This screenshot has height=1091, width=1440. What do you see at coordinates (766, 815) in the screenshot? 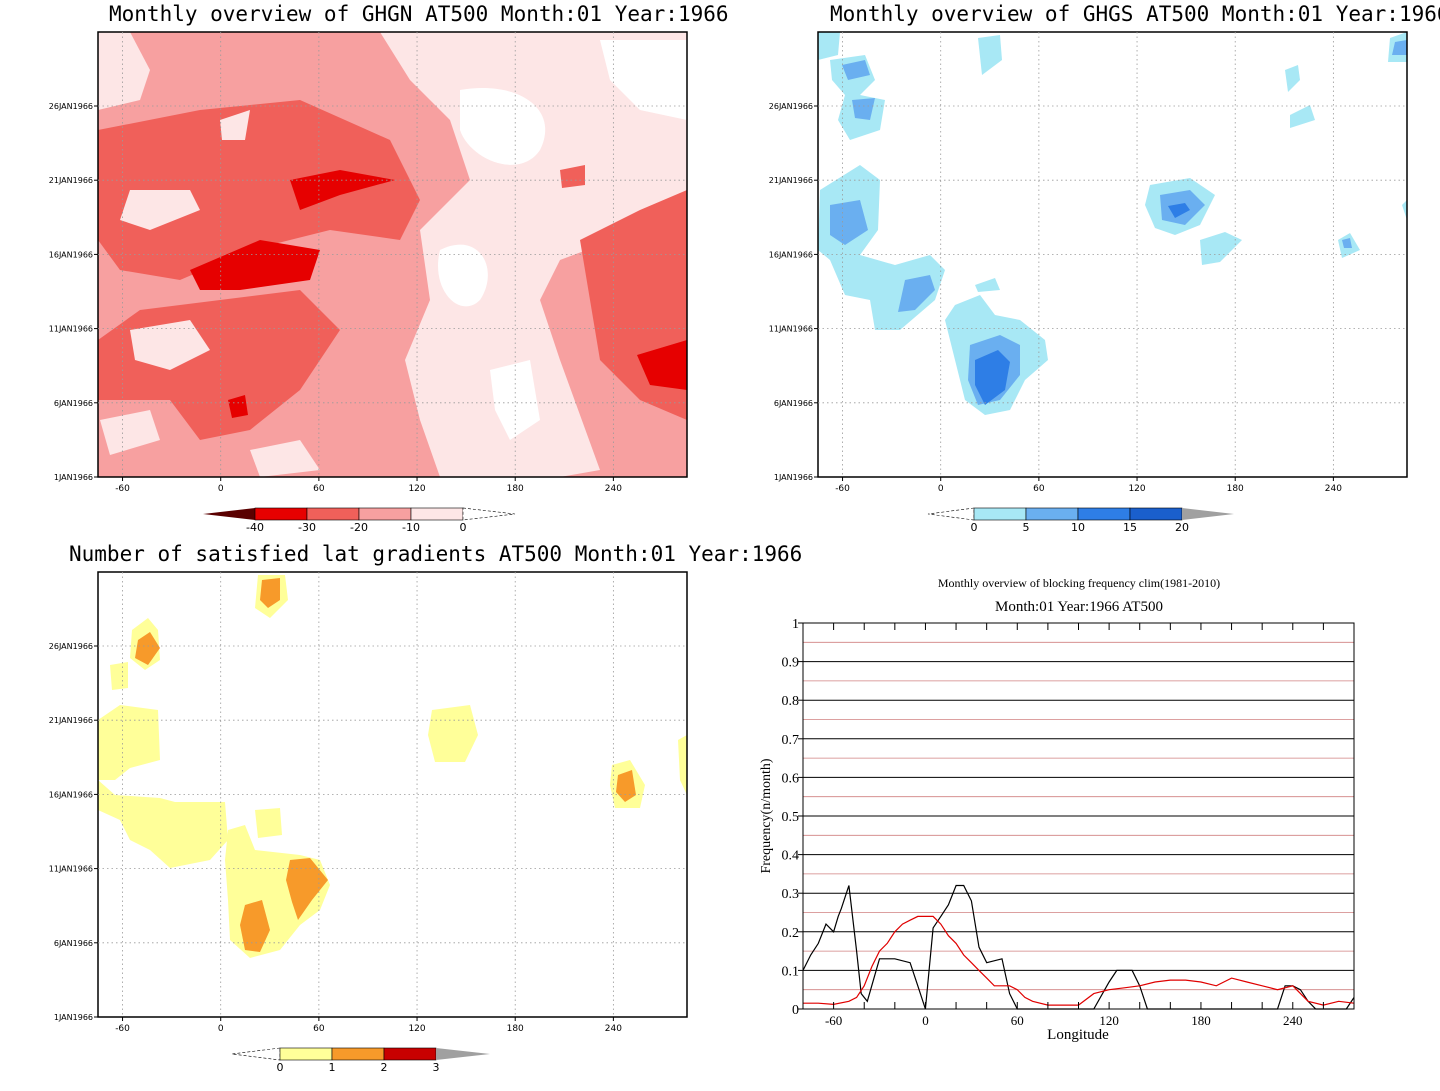
I see `blocking-y-axis-label: Frequency(n/month)` at bounding box center [766, 815].